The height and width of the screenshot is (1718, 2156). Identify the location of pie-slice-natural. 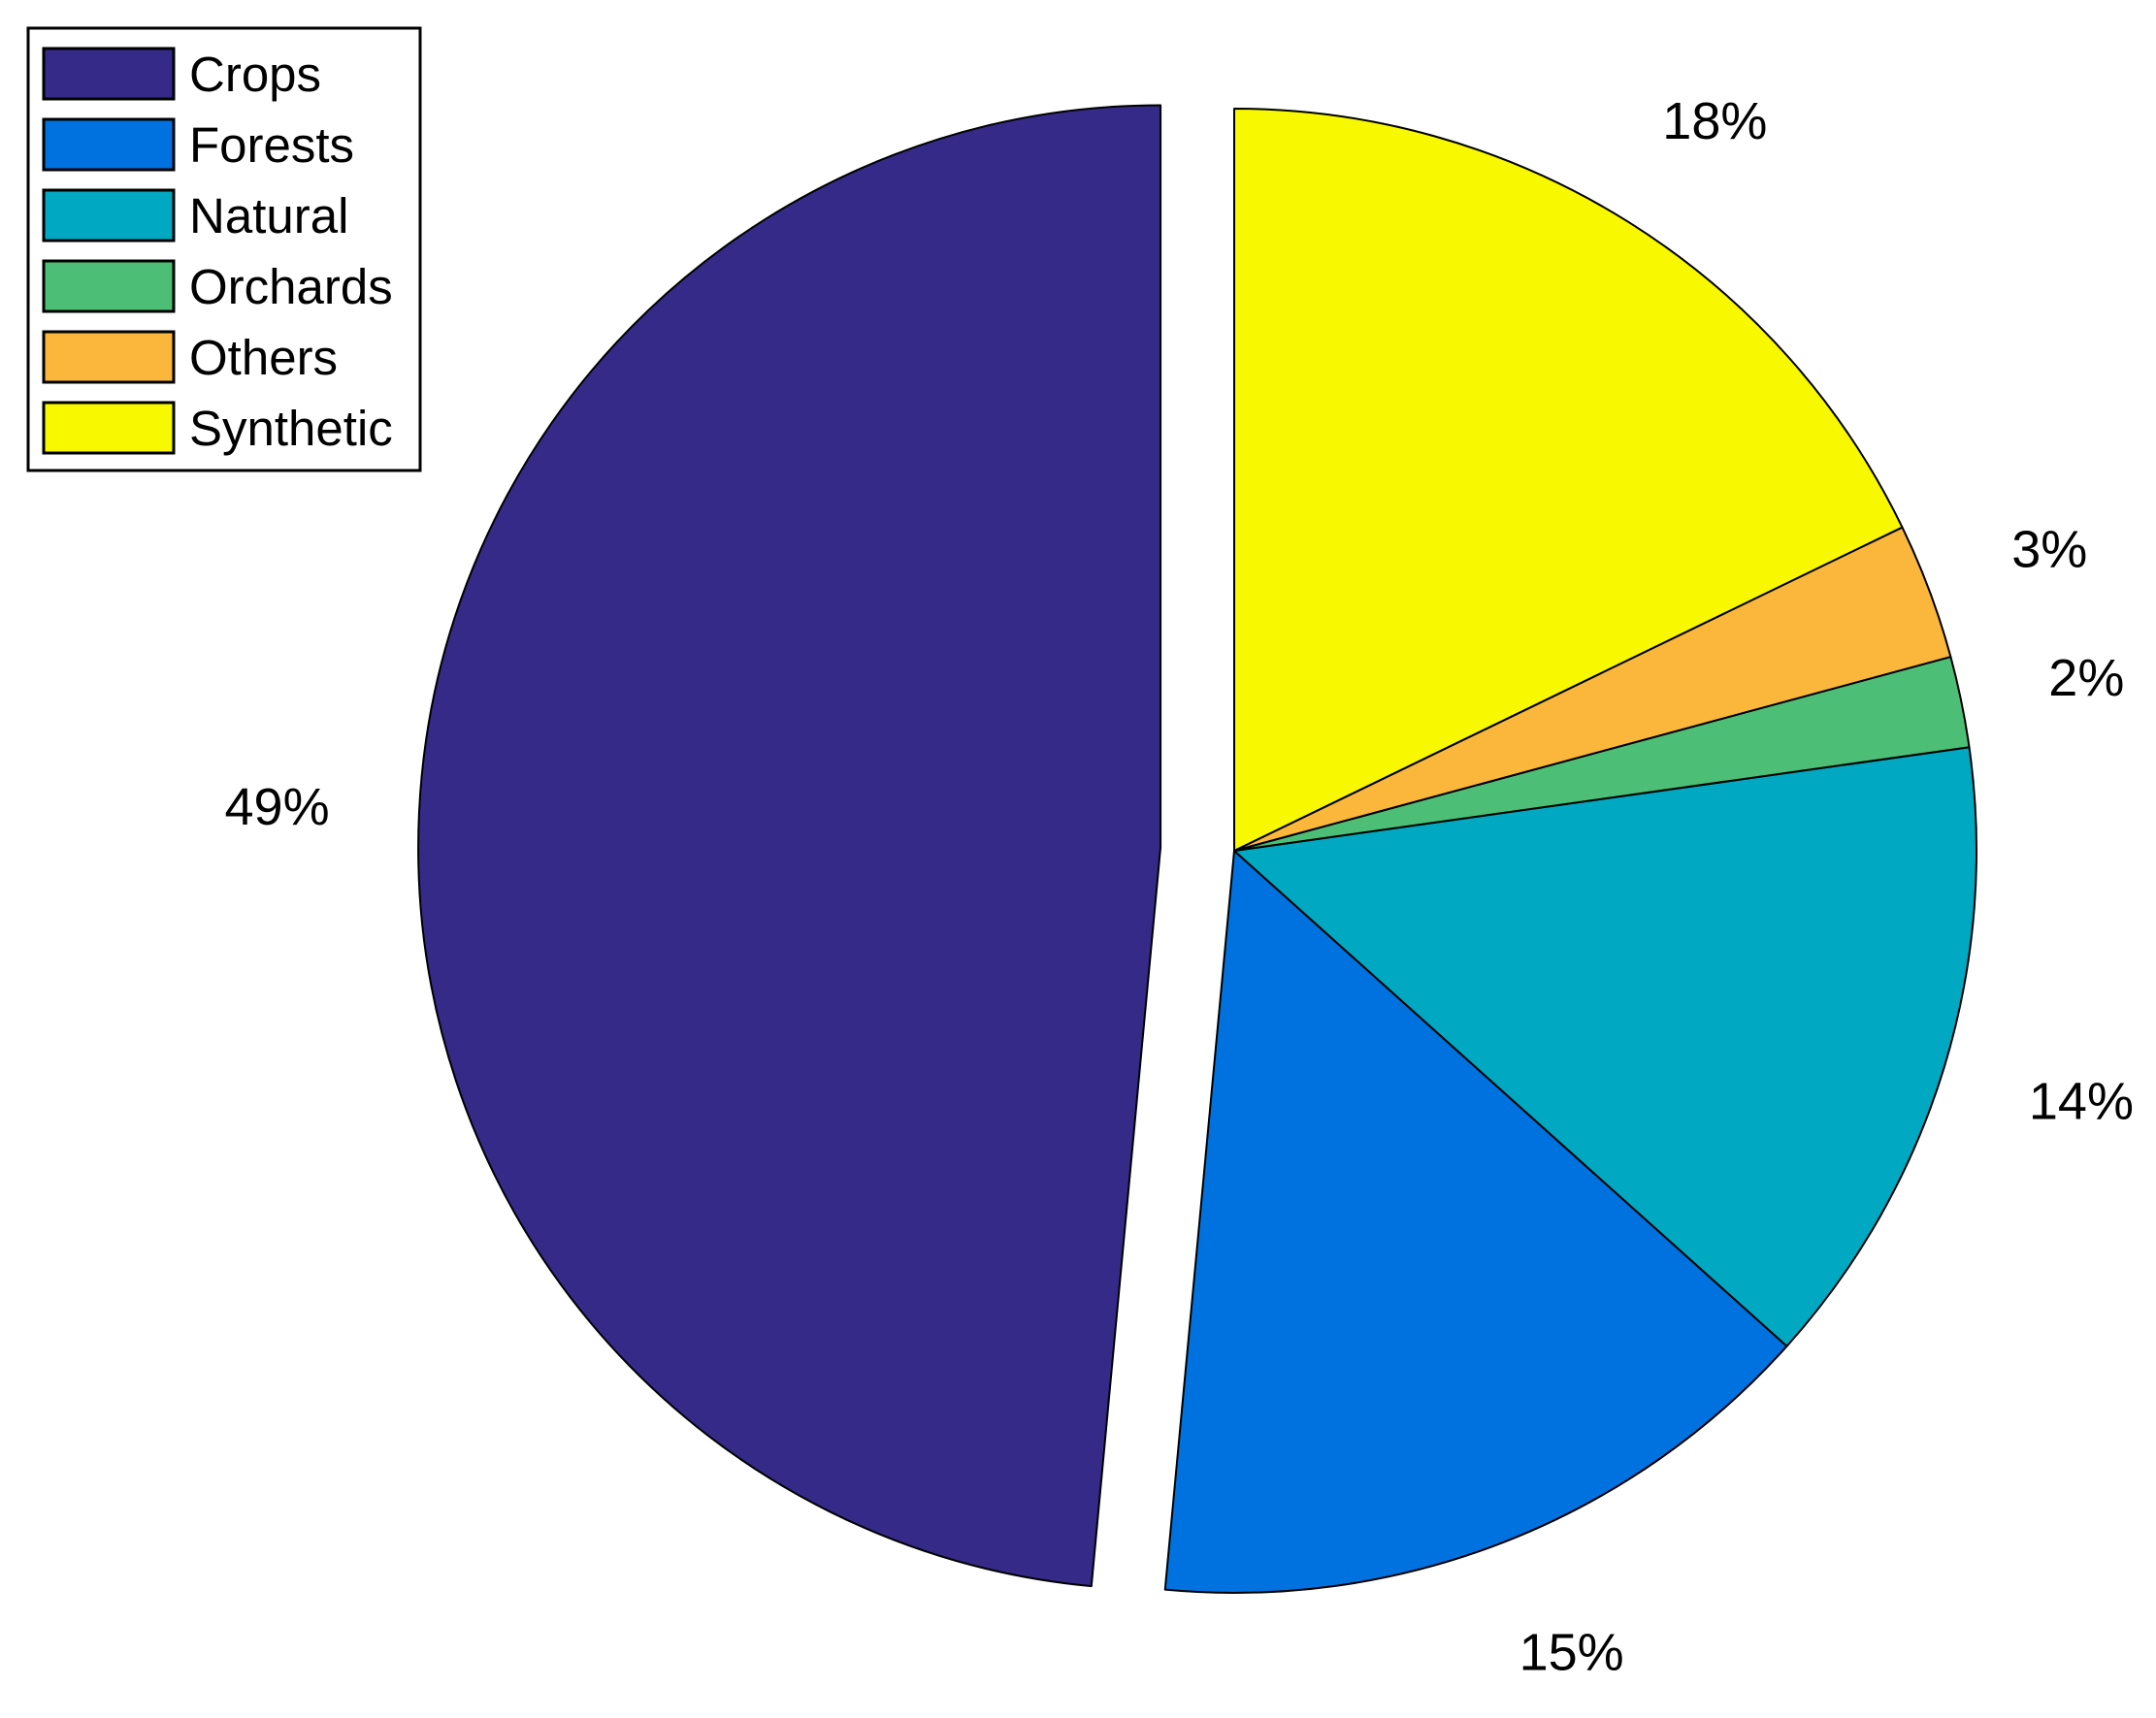
(1605, 1046).